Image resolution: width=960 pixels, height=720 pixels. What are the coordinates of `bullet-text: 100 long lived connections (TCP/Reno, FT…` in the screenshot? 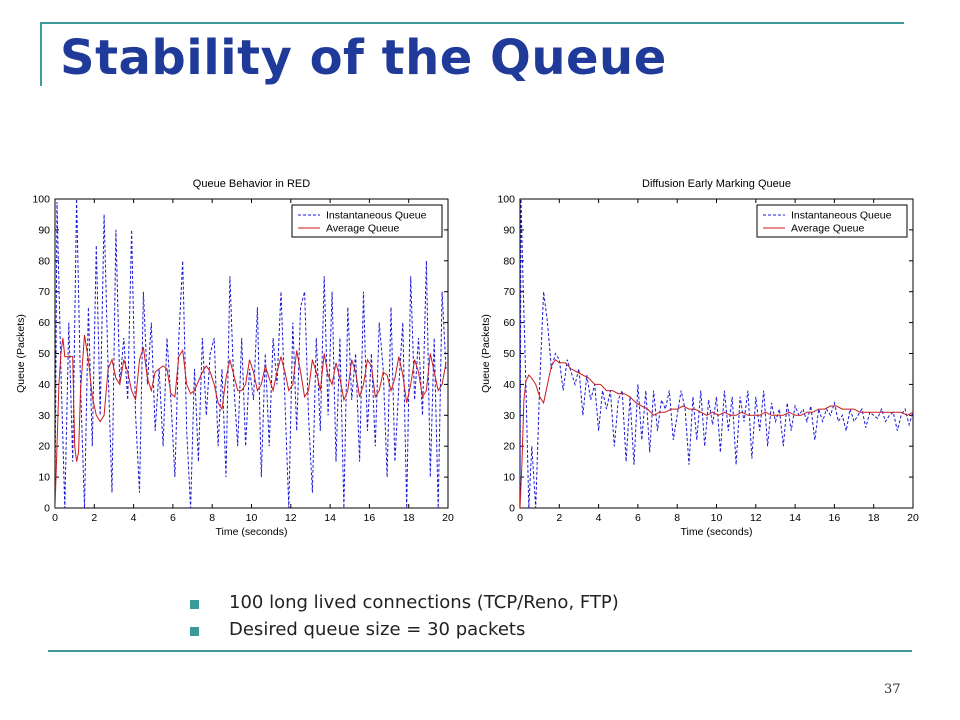 It's located at (424, 602).